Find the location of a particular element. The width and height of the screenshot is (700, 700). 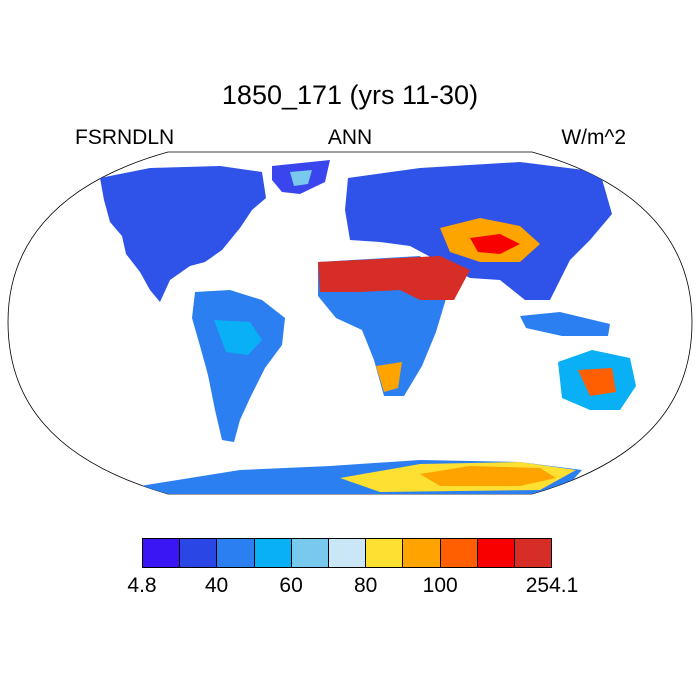

tibet-hot is located at coordinates (495, 244).